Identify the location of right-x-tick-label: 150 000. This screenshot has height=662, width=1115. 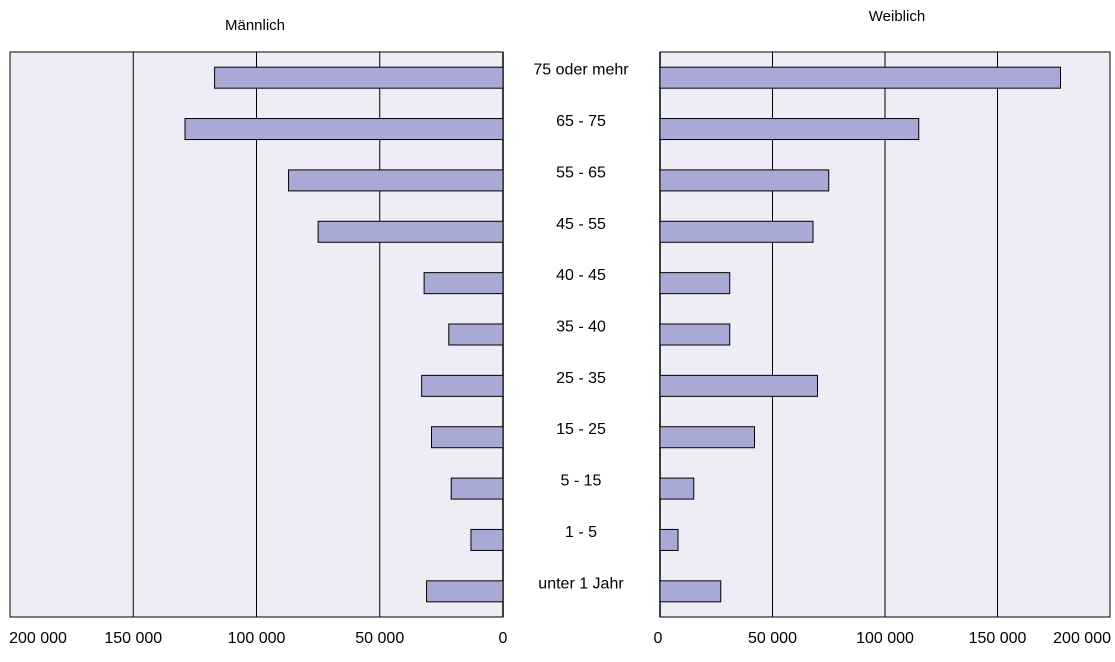
(998, 638).